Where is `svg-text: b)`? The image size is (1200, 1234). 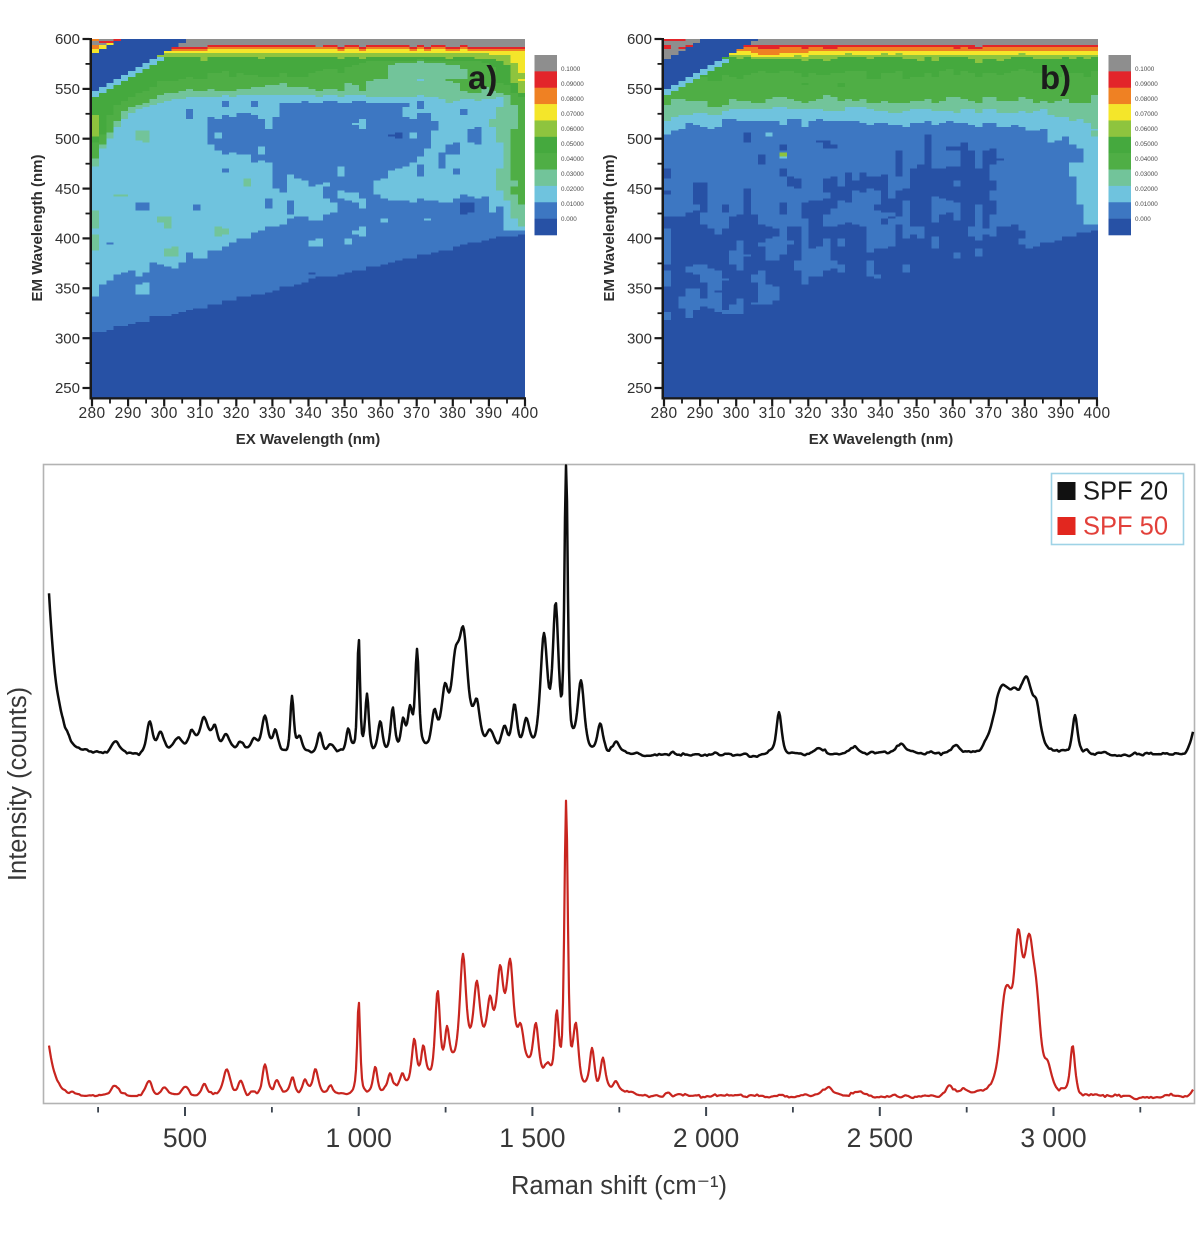 svg-text: b) is located at coordinates (1055, 77).